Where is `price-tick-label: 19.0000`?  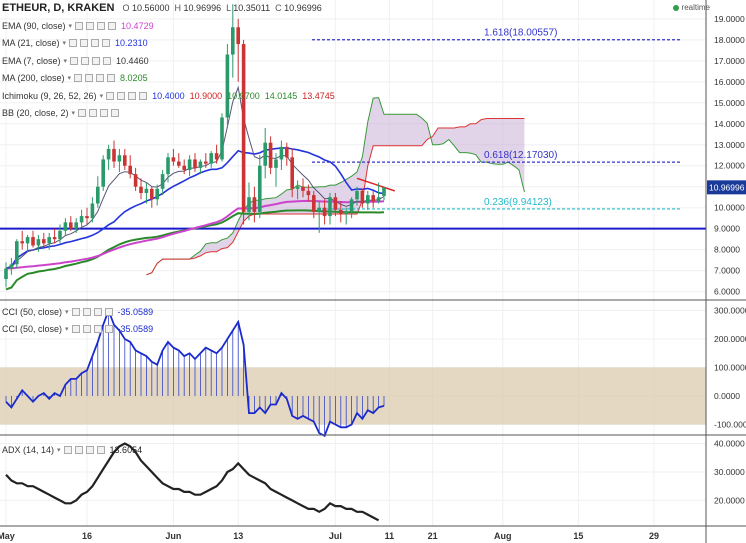
price-tick-label: 19.0000 is located at coordinates (729, 19).